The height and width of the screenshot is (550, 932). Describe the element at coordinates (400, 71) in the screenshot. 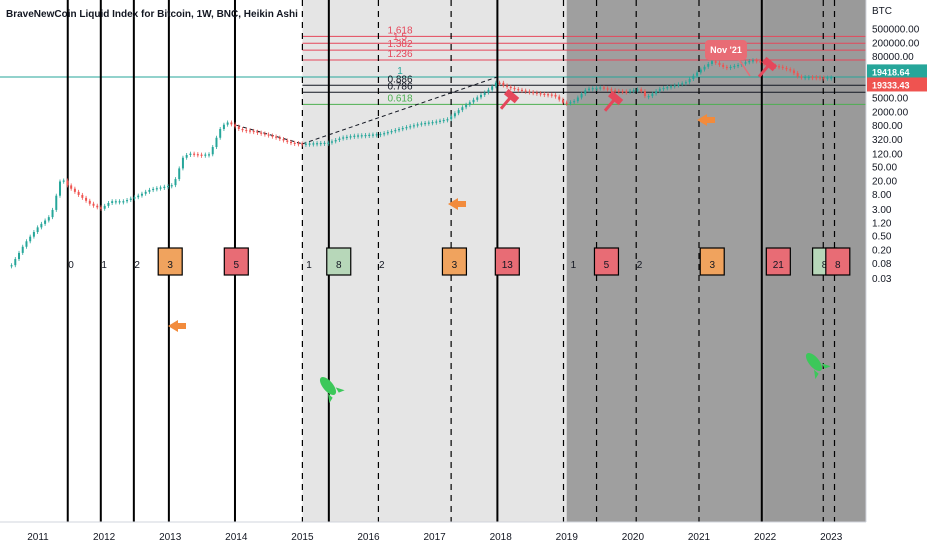

I see `fib-label: 1` at that location.